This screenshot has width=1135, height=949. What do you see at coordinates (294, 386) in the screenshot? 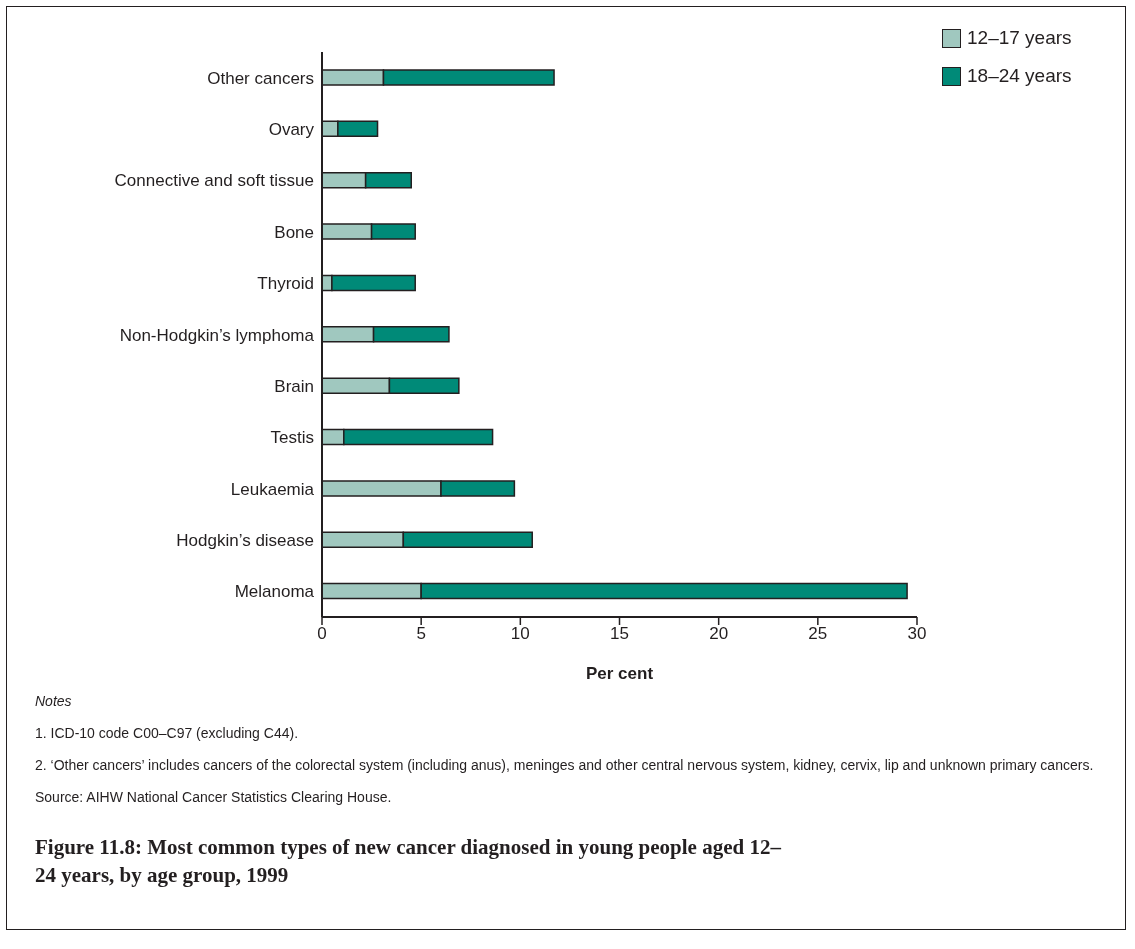
I see `y-tick-label: Brain` at bounding box center [294, 386].